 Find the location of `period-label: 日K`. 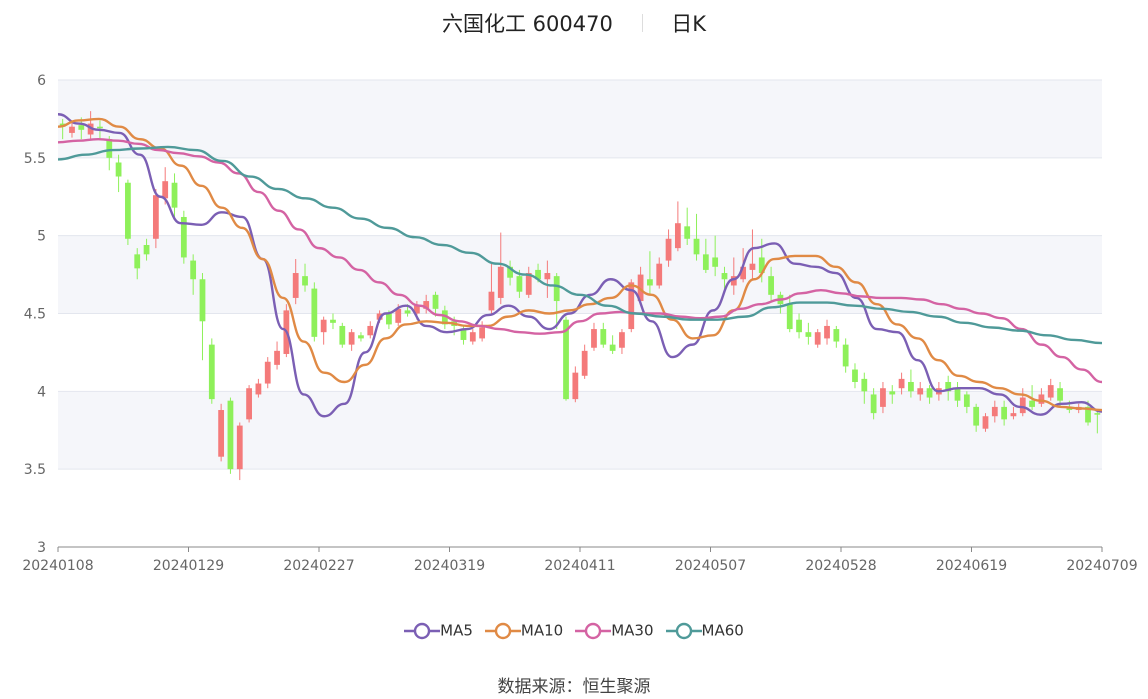

period-label: 日K is located at coordinates (688, 24).